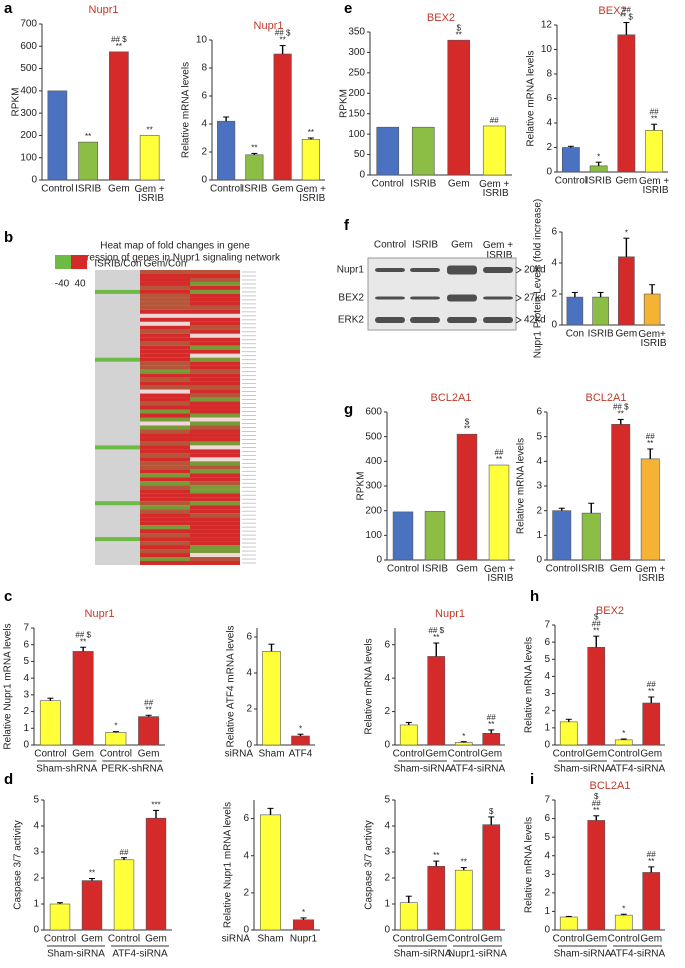 Image resolution: width=685 pixels, height=968 pixels. I want to click on y-tick-label: 50, so click(360, 154).